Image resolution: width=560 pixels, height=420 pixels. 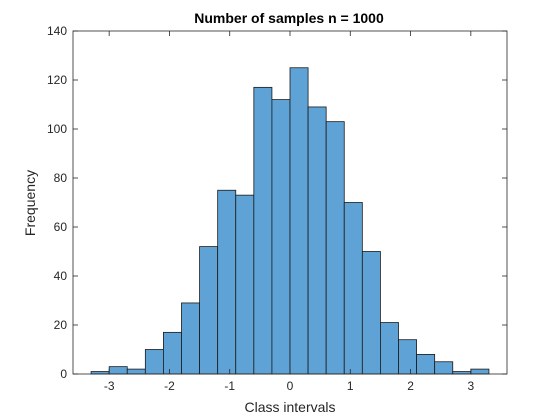 I want to click on x-tick-label: -3, so click(x=109, y=386).